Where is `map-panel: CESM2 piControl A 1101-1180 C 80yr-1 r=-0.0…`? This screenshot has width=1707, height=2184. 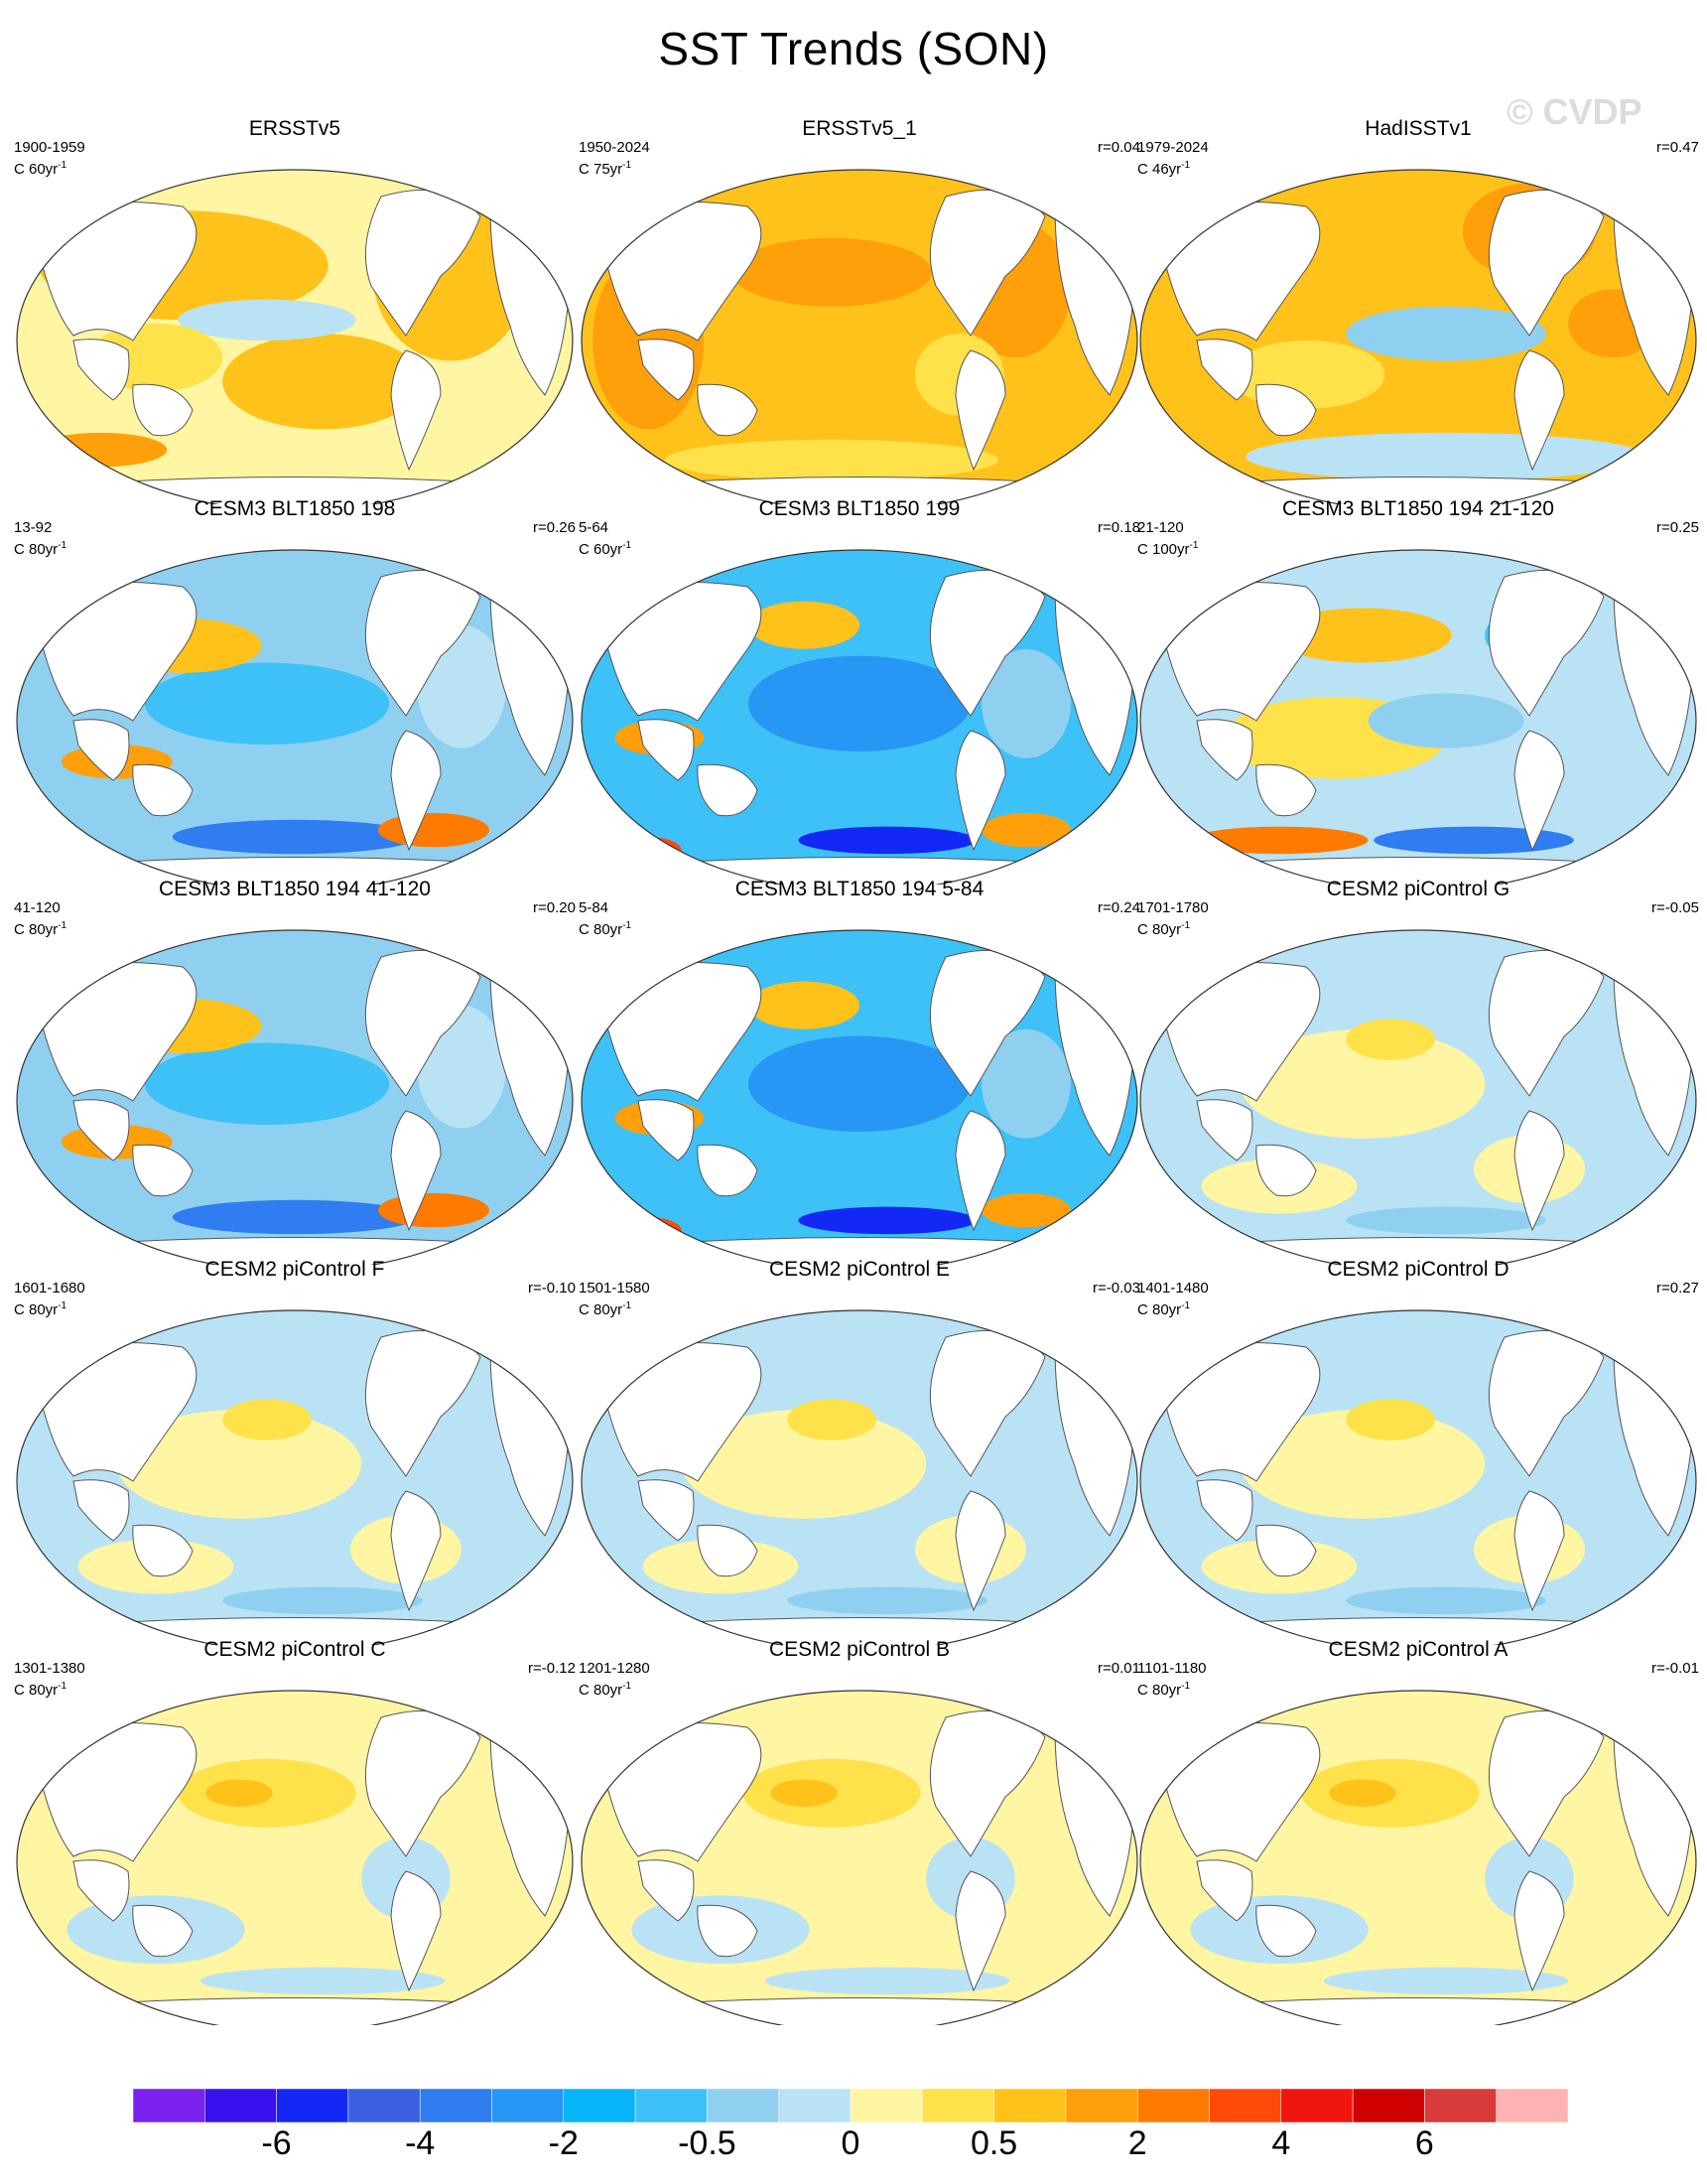 map-panel: CESM2 piControl A 1101-1180 C 80yr-1 r=-0.0… is located at coordinates (1418, 1831).